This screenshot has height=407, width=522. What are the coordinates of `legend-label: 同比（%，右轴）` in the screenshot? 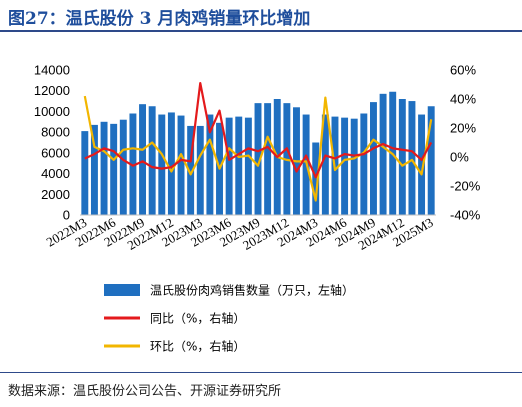 It's located at (197, 318).